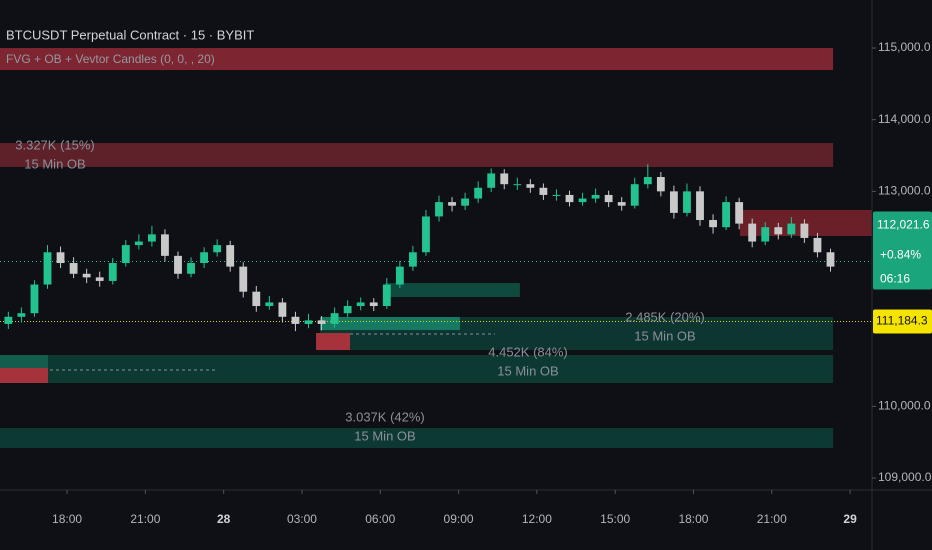 The image size is (932, 550). What do you see at coordinates (55, 144) in the screenshot?
I see `annotation: 3.327K (15%)` at bounding box center [55, 144].